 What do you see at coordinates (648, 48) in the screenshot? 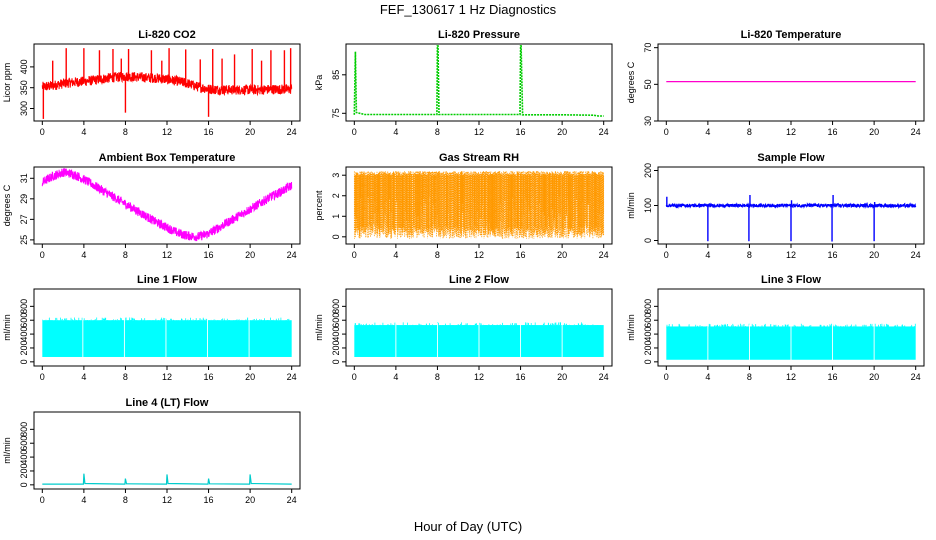
I see `y-tick-label: 70` at bounding box center [648, 48].